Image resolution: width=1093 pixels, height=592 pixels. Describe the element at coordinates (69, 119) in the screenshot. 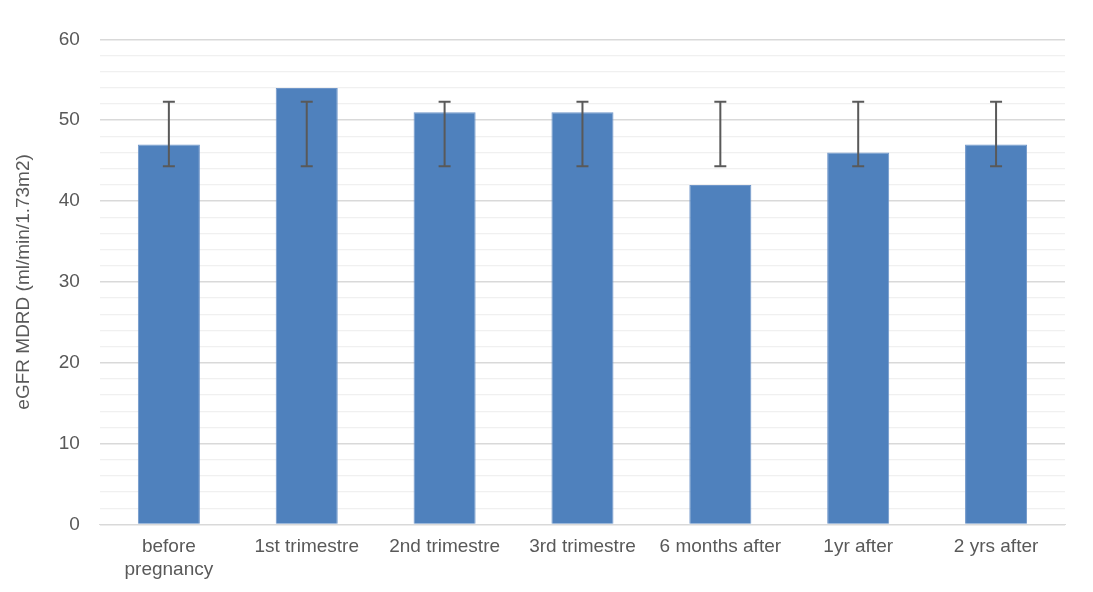

I see `y-tick-label: 50` at that location.